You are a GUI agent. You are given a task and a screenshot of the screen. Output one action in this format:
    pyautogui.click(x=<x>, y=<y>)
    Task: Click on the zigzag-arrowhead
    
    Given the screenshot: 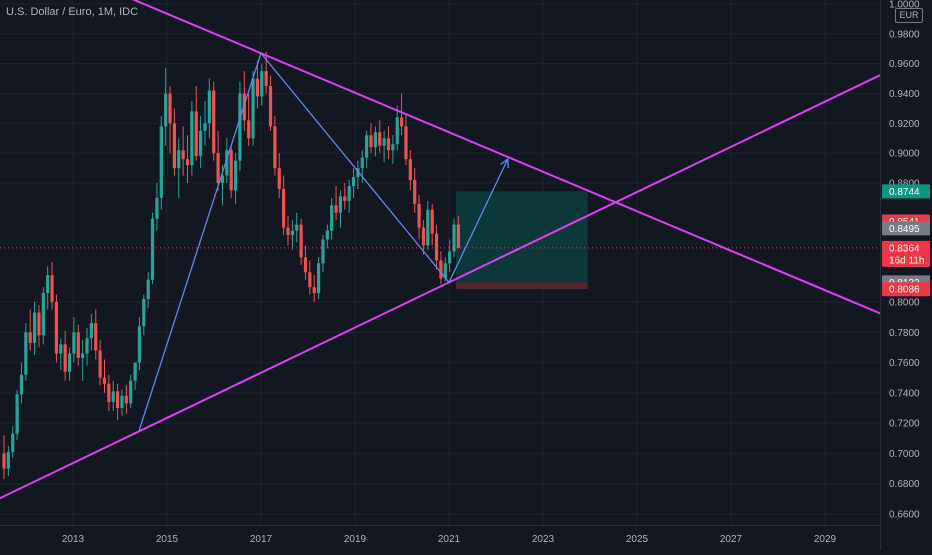 What is the action you would take?
    pyautogui.click(x=504, y=163)
    